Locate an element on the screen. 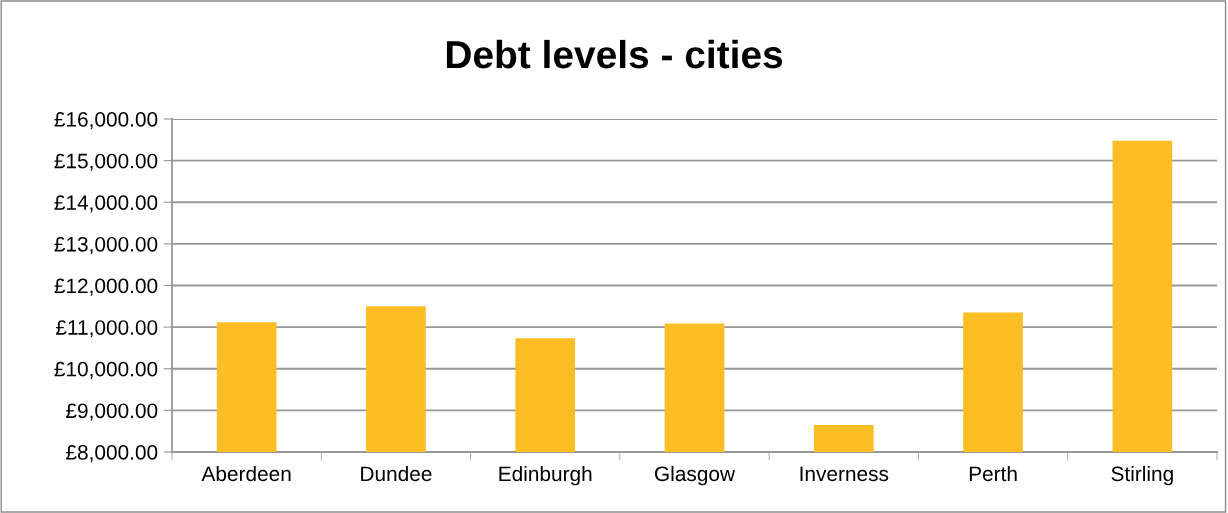  y-tick-label: £8,000.00 is located at coordinates (112, 454).